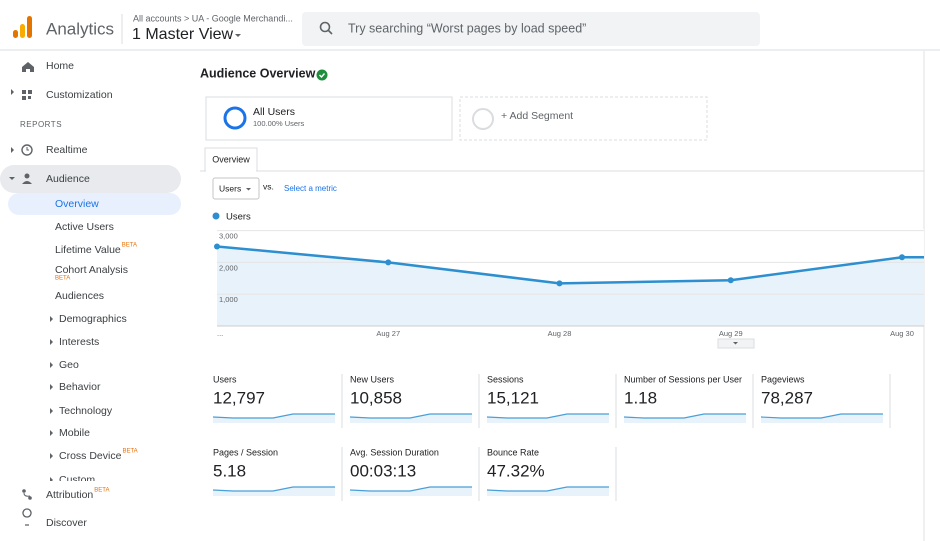 This screenshot has width=940, height=541. I want to click on metric-label: Avg. Session Duration, so click(394, 452).